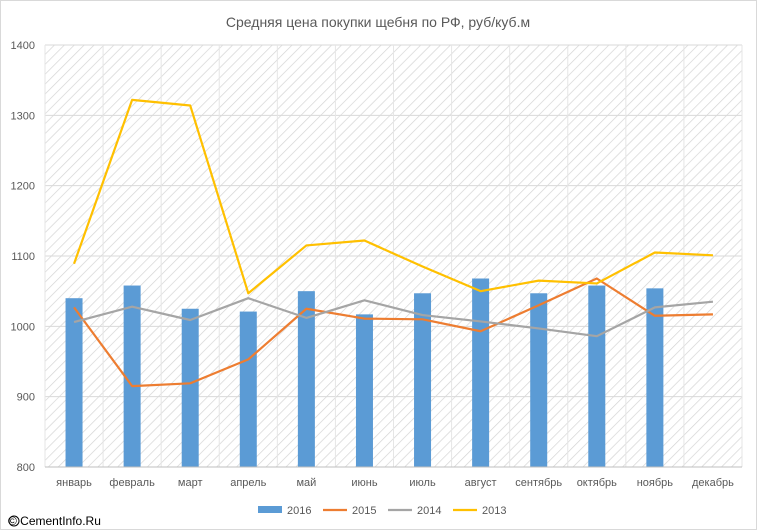 The image size is (757, 530). What do you see at coordinates (23, 116) in the screenshot?
I see `y-tick-label: 1300` at bounding box center [23, 116].